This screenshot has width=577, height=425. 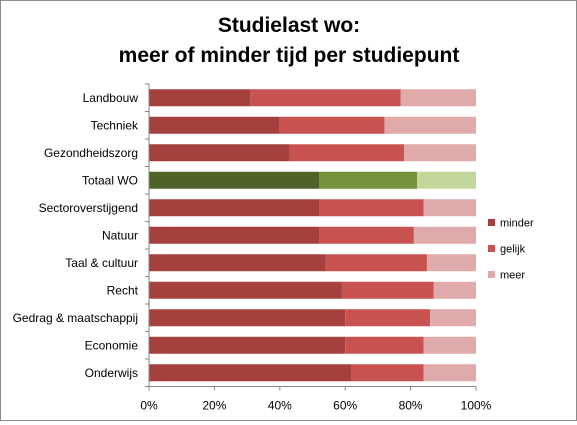 What do you see at coordinates (214, 406) in the screenshot?
I see `value-tick-label-1: 20%` at bounding box center [214, 406].